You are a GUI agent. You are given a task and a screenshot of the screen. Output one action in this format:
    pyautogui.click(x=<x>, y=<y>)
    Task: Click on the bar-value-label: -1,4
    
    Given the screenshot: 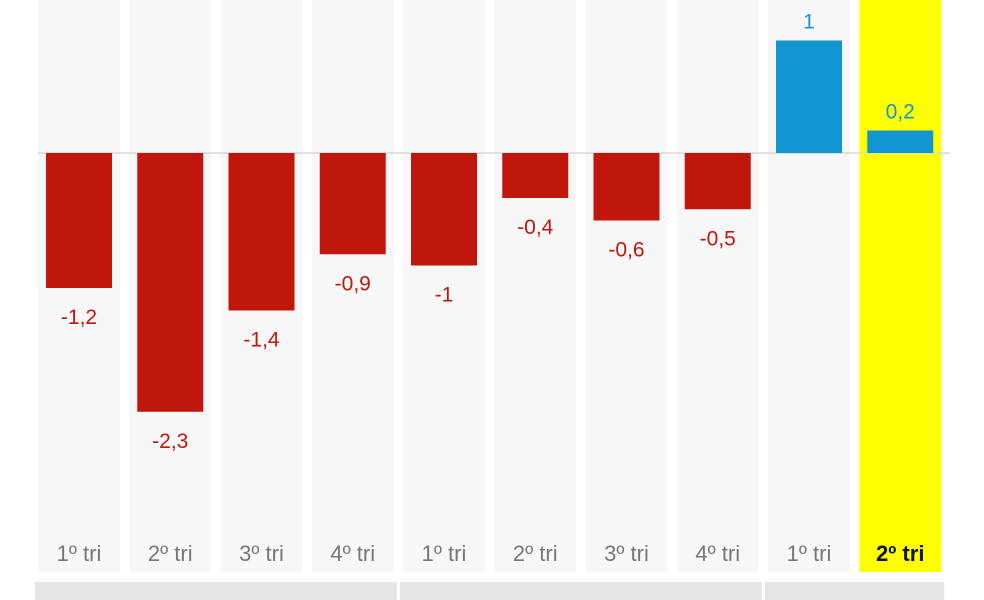 What is the action you would take?
    pyautogui.click(x=261, y=340)
    